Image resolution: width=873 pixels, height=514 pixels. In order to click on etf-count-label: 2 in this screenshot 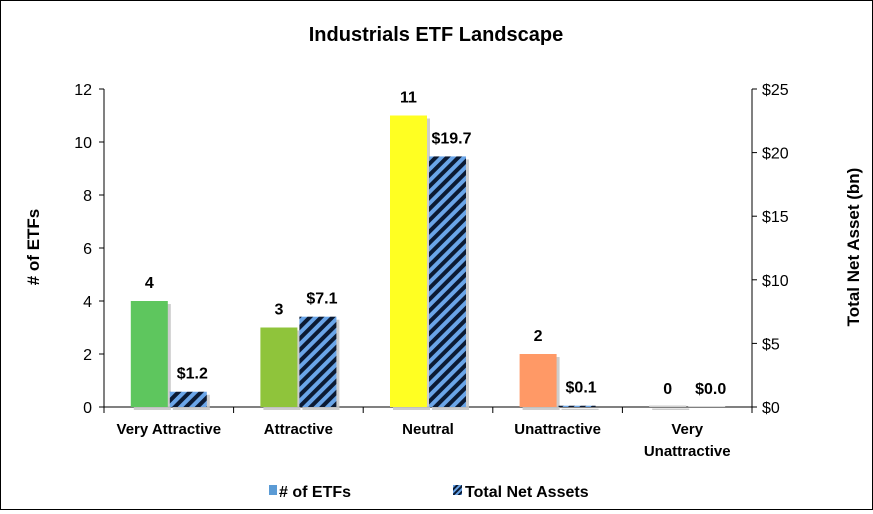, I will do `click(538, 336)`.